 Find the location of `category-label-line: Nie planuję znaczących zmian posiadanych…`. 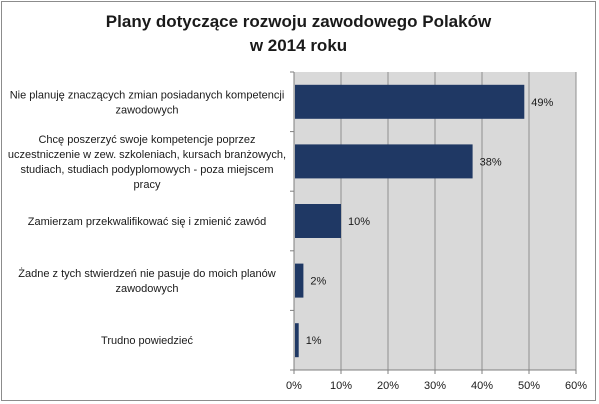

category-label-line: Nie planuję znaczących zmian posiadanych… is located at coordinates (147, 95).